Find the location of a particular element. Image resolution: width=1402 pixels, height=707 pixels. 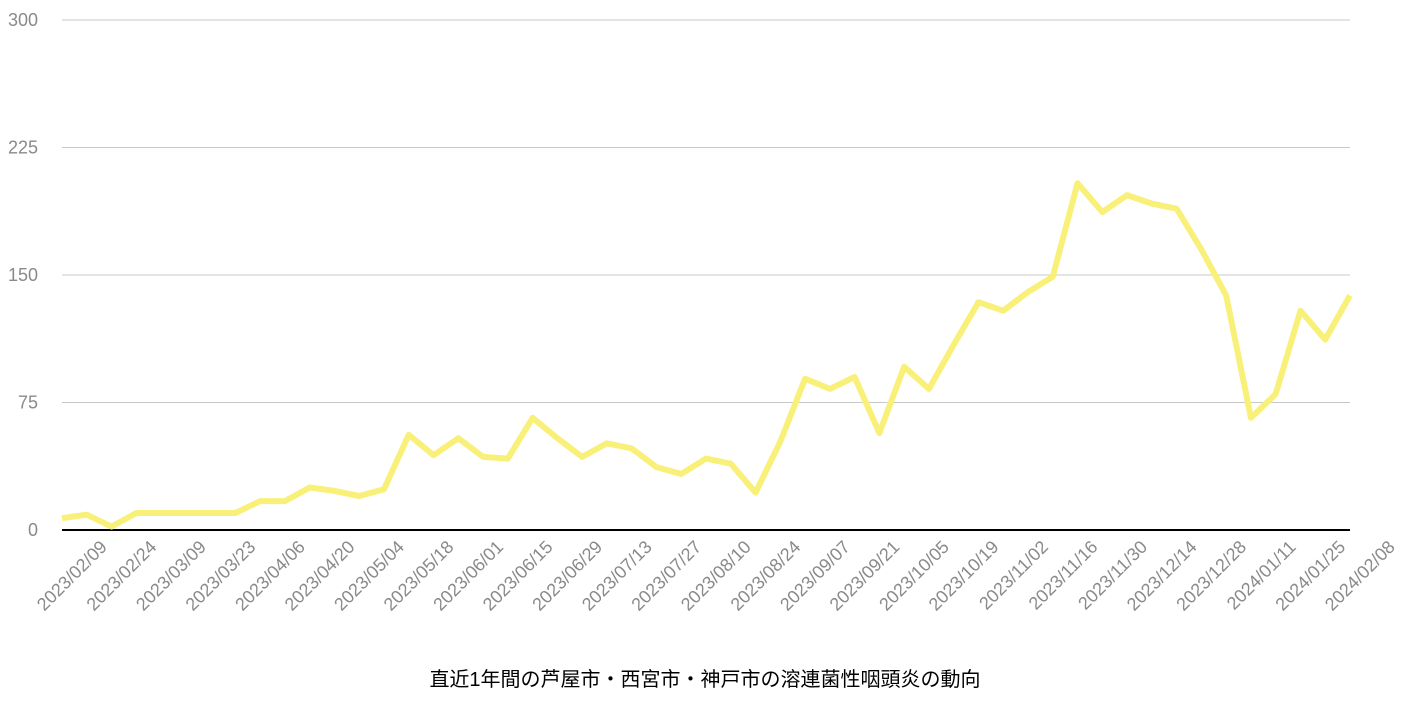

chart-title: 直近1年間の芦屋市・西宮市・神戸市の溶連菌性咽頭炎の動向 is located at coordinates (704, 679).